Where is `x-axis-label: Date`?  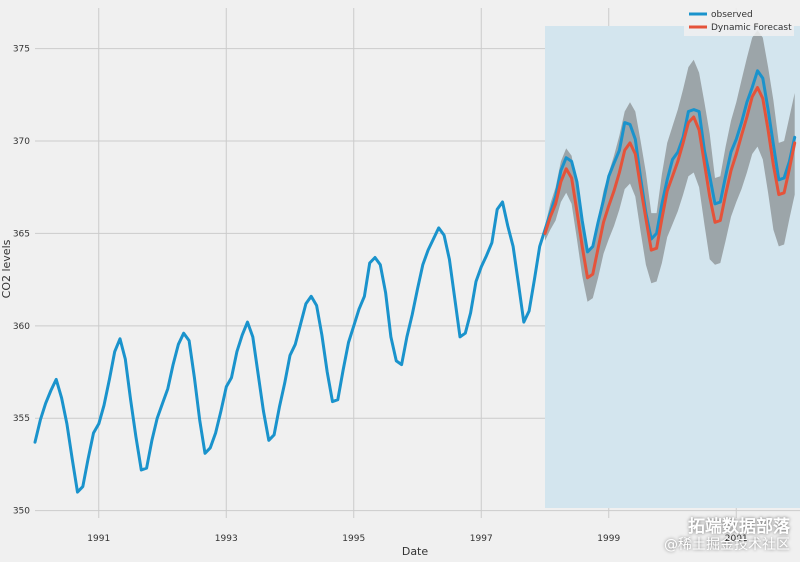
x-axis-label: Date is located at coordinates (415, 551).